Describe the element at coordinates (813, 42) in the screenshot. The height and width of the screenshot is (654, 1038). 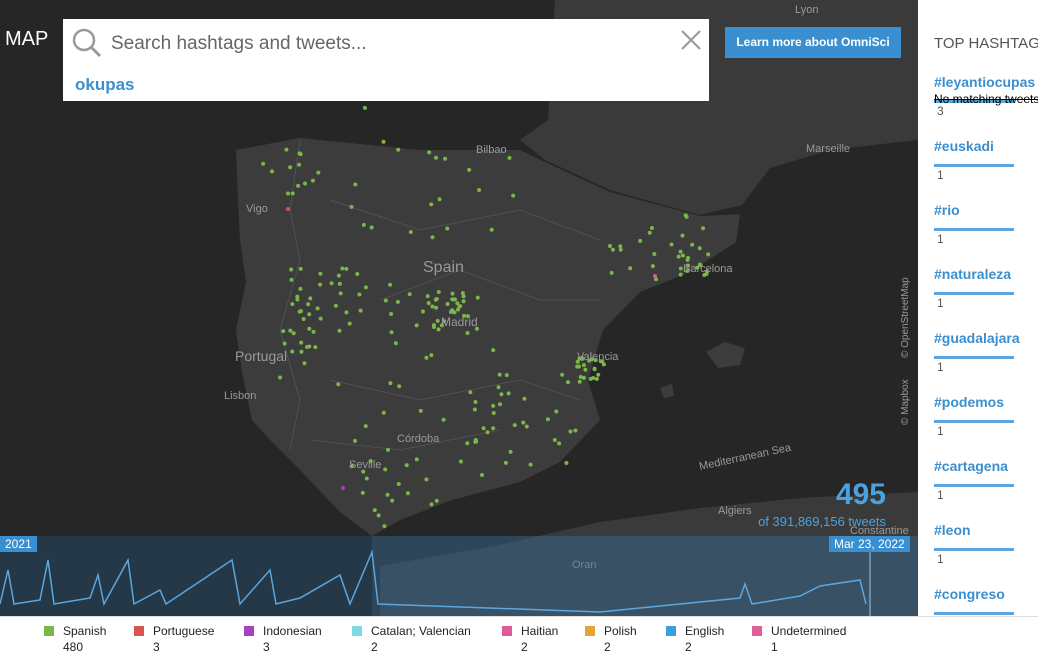
I see `cta-button: Learn more about OmniSci` at that location.